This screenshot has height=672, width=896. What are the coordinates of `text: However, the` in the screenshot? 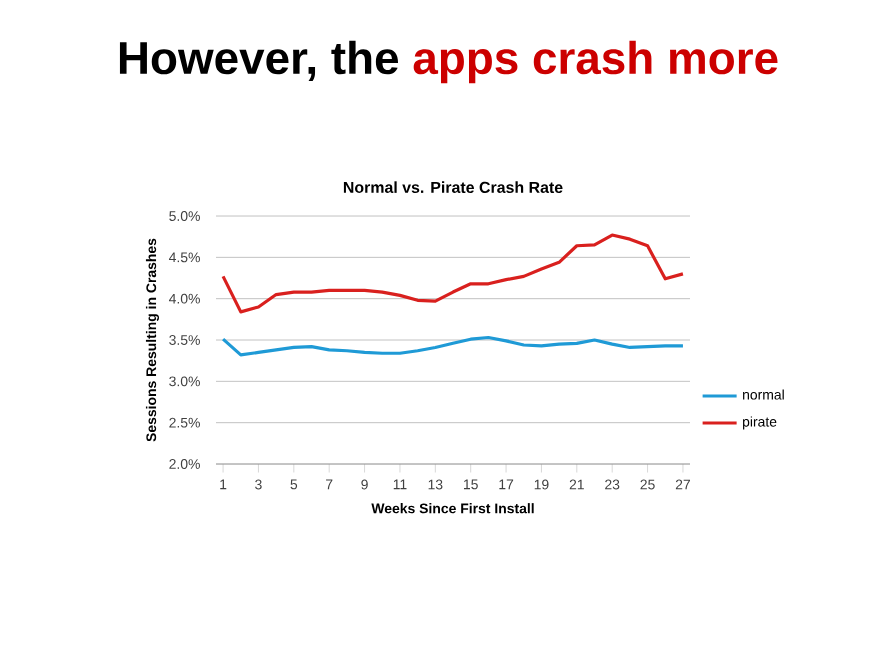 It's located at (259, 60).